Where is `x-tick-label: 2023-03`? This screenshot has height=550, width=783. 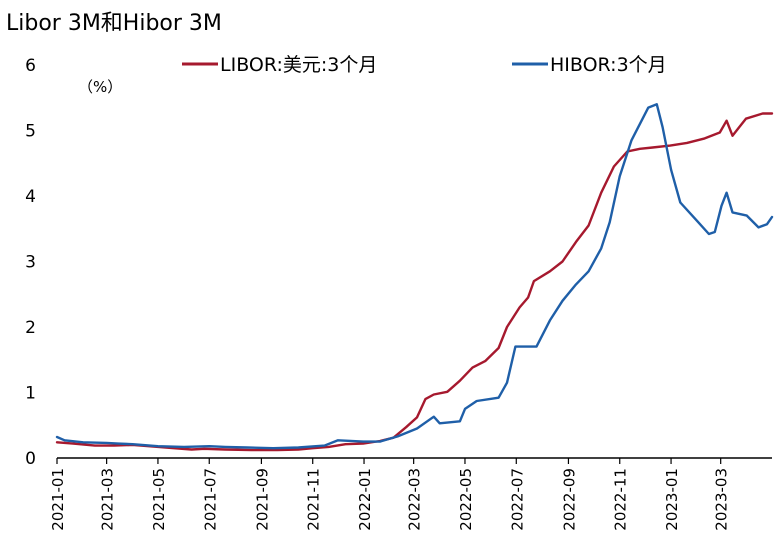 x-tick-label: 2023-03 is located at coordinates (722, 499).